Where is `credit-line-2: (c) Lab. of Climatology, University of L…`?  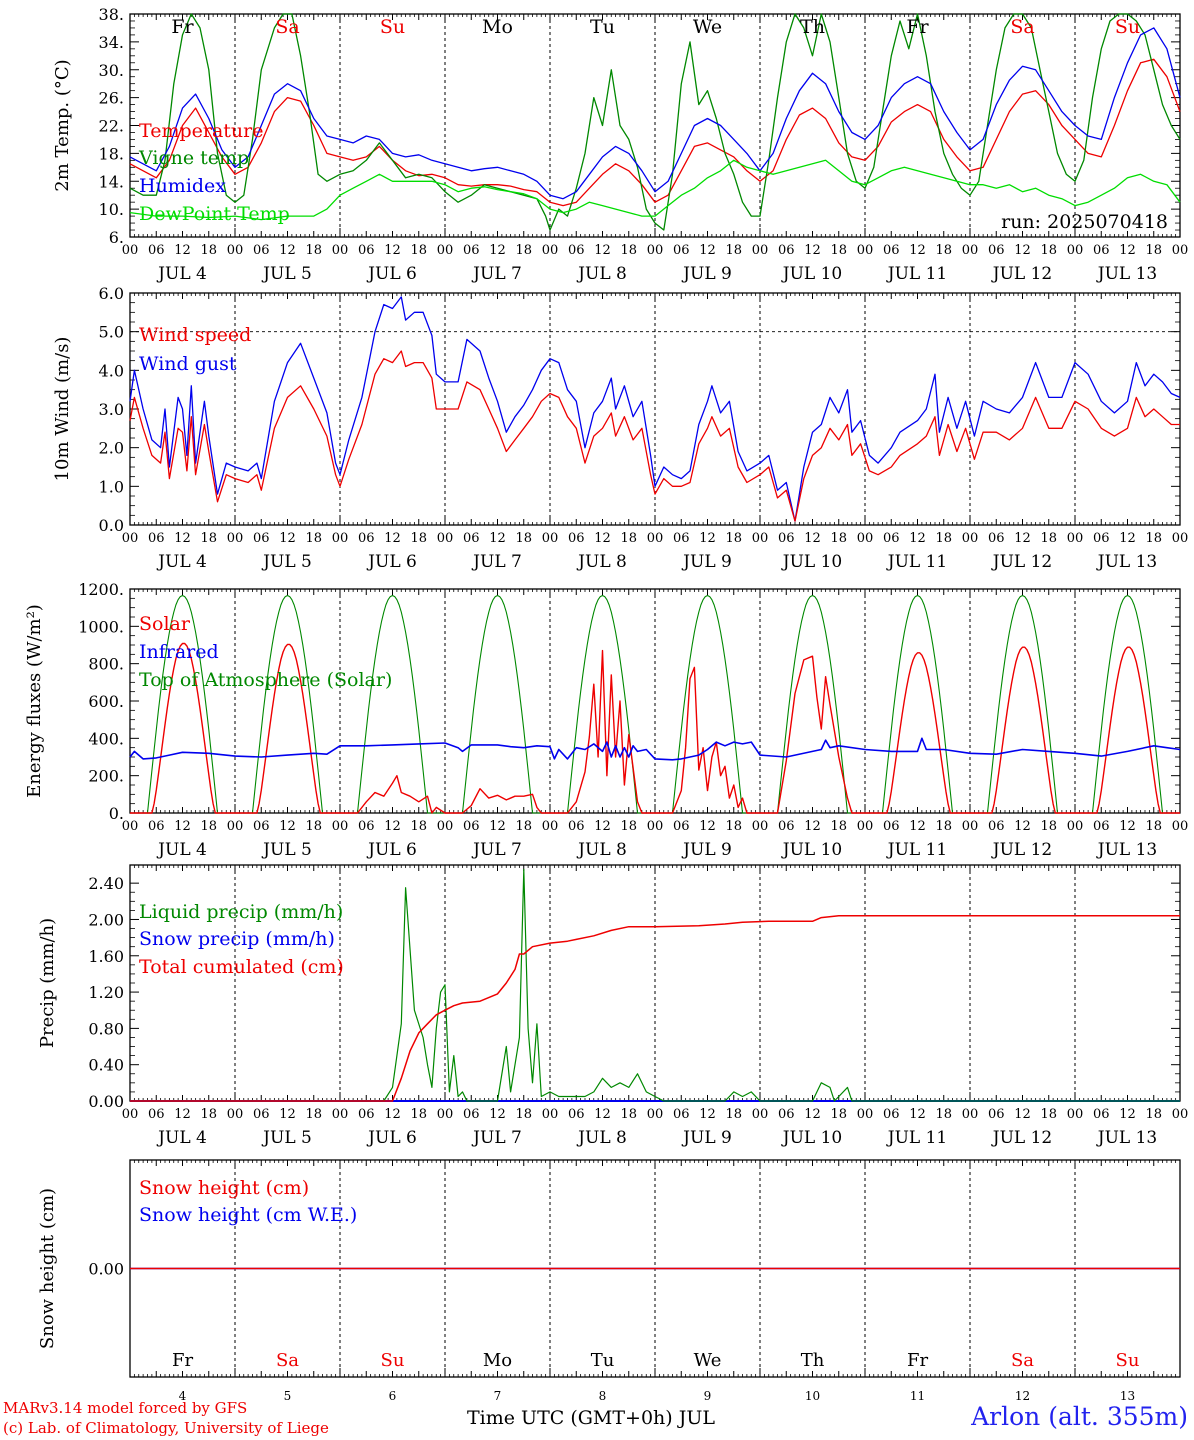 credit-line-2: (c) Lab. of Climatology, University of L… is located at coordinates (166, 1428).